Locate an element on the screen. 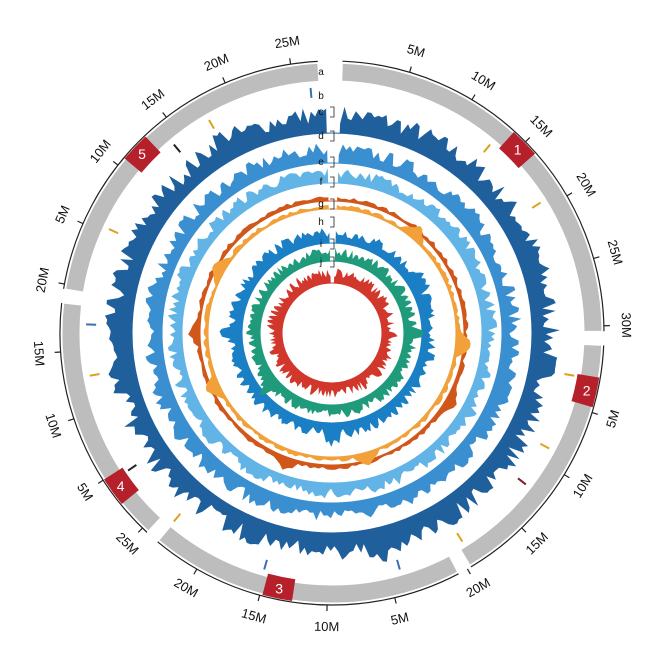 Image resolution: width=658 pixels, height=654 pixels. chromosome-3-centromere is located at coordinates (279, 587).